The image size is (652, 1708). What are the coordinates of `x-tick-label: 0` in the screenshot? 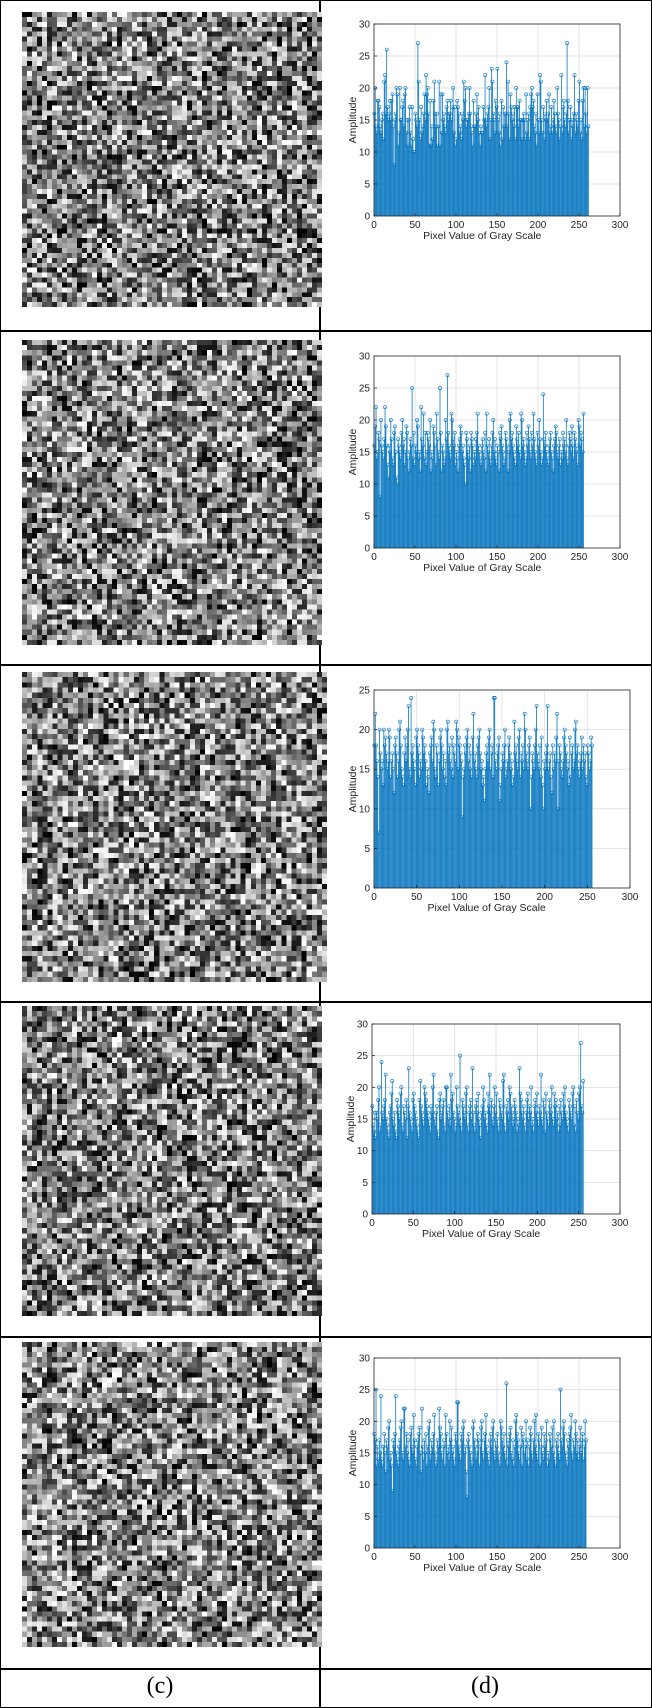 It's located at (374, 557).